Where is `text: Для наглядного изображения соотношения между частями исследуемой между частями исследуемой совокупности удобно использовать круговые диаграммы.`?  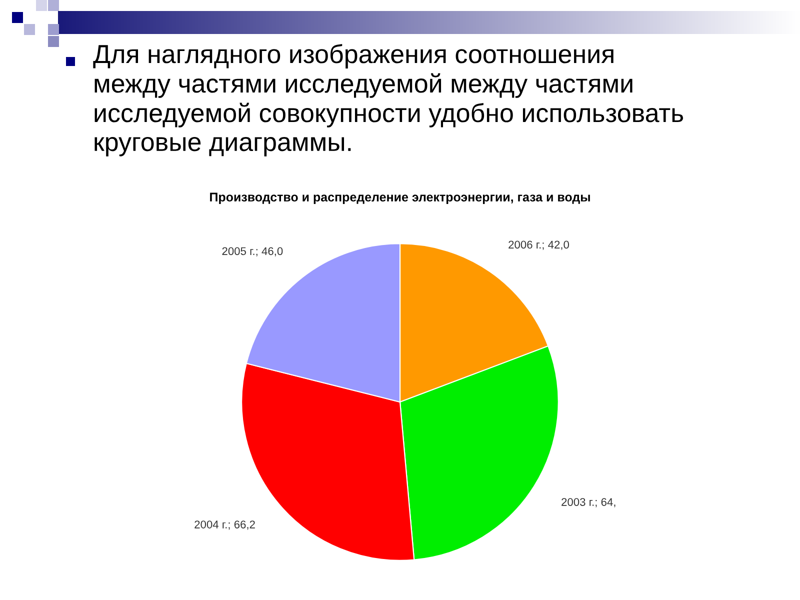 text: Для наглядного изображения соотношения между частями исследуемой между частями исследуемой совокупности удобно использовать круговые диаграммы. is located at coordinates (388, 100).